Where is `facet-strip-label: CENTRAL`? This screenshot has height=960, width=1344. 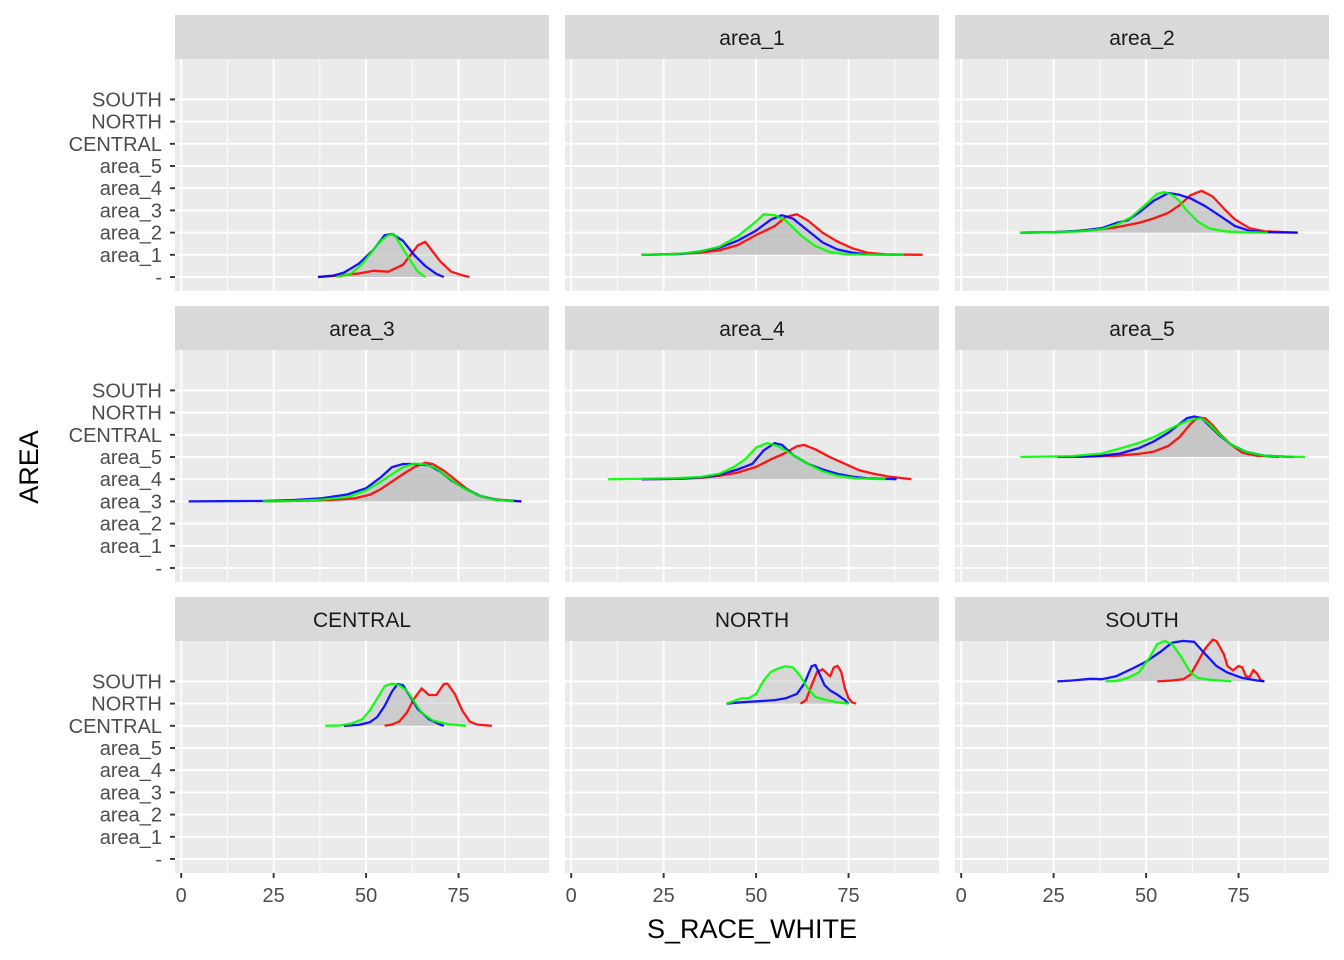
facet-strip-label: CENTRAL is located at coordinates (362, 620).